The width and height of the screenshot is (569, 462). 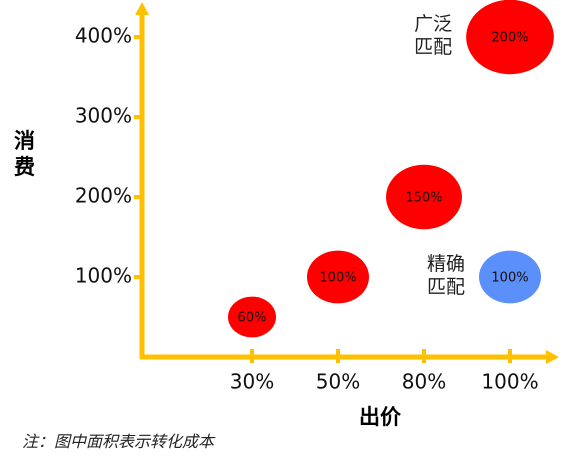 I want to click on x-tick-label: 100%, so click(x=509, y=382).